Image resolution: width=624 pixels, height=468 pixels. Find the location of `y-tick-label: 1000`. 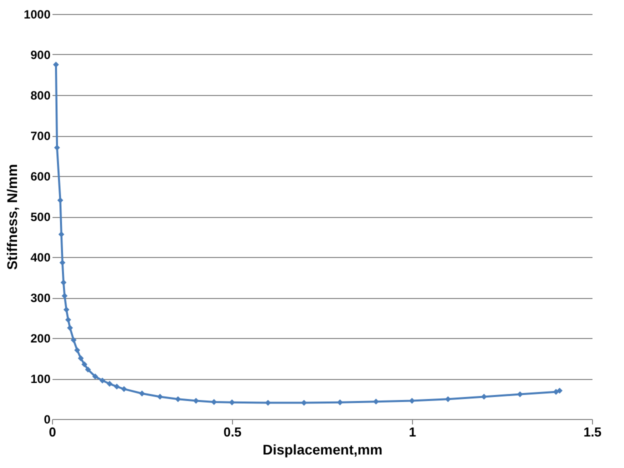

y-tick-label: 1000 is located at coordinates (37, 15).